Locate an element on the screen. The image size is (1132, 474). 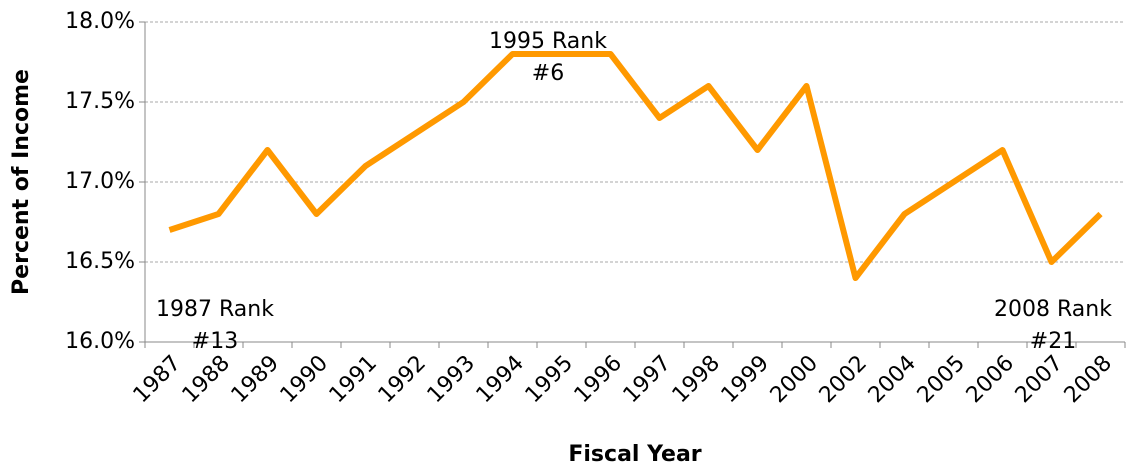
annotation: 2008 Rank is located at coordinates (1053, 309).